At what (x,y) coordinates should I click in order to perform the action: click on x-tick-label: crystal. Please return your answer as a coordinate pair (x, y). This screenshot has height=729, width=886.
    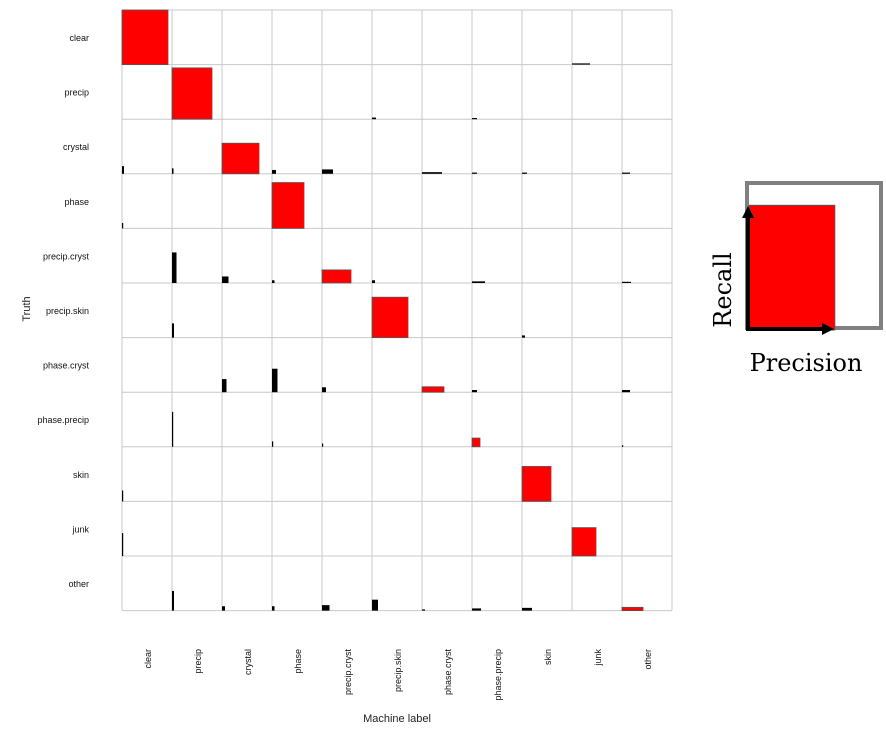
    Looking at the image, I should click on (248, 662).